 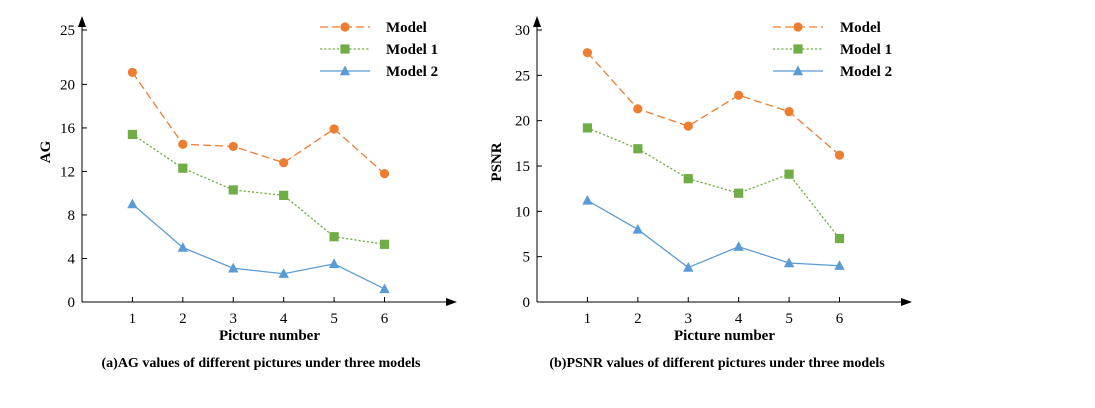 What do you see at coordinates (497, 161) in the screenshot?
I see `y-axis-label: PSNR` at bounding box center [497, 161].